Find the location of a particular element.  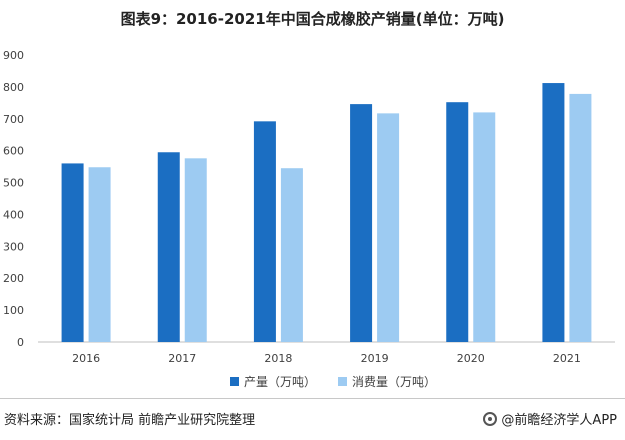

x-tick-label: 2016 is located at coordinates (86, 358).